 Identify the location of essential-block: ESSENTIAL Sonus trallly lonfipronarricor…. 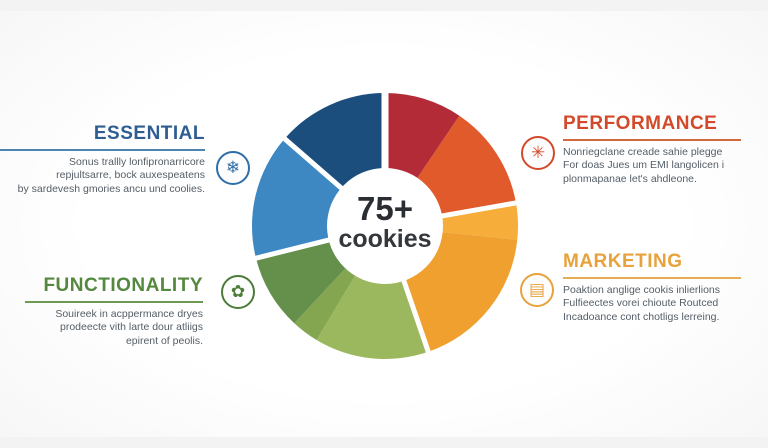
(102, 160).